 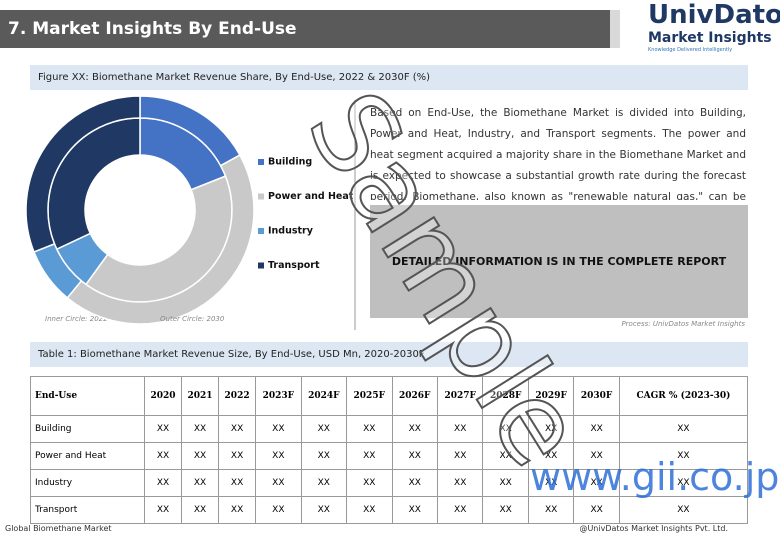 What do you see at coordinates (294, 265) in the screenshot?
I see `legend-label: Transport` at bounding box center [294, 265].